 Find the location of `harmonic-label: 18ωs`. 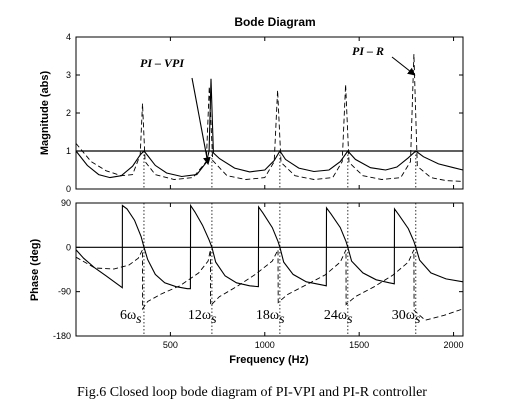

harmonic-label: 18ωs is located at coordinates (270, 317).